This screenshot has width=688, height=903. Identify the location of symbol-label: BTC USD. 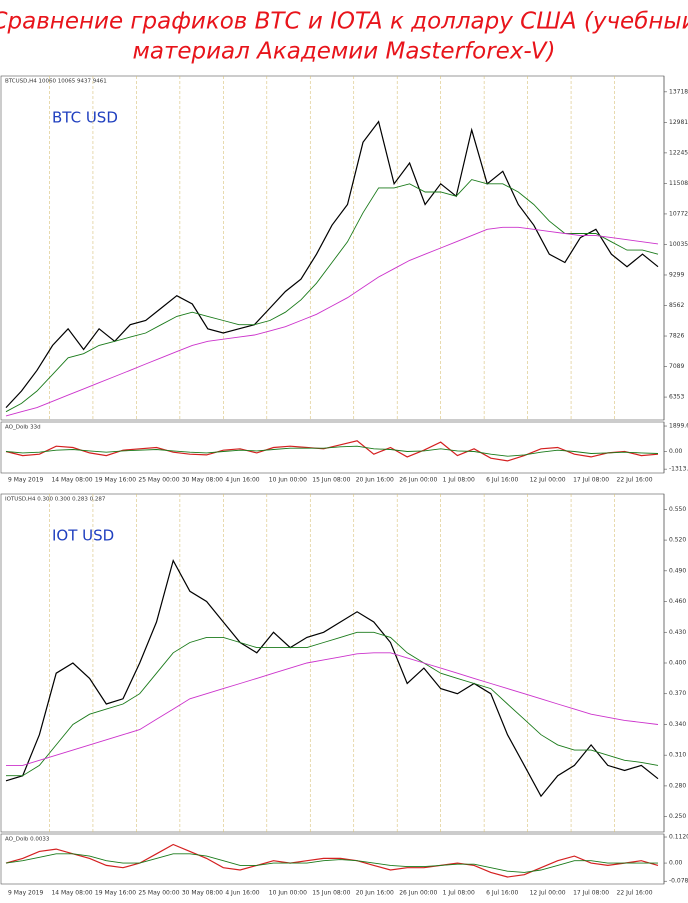
(85, 118).